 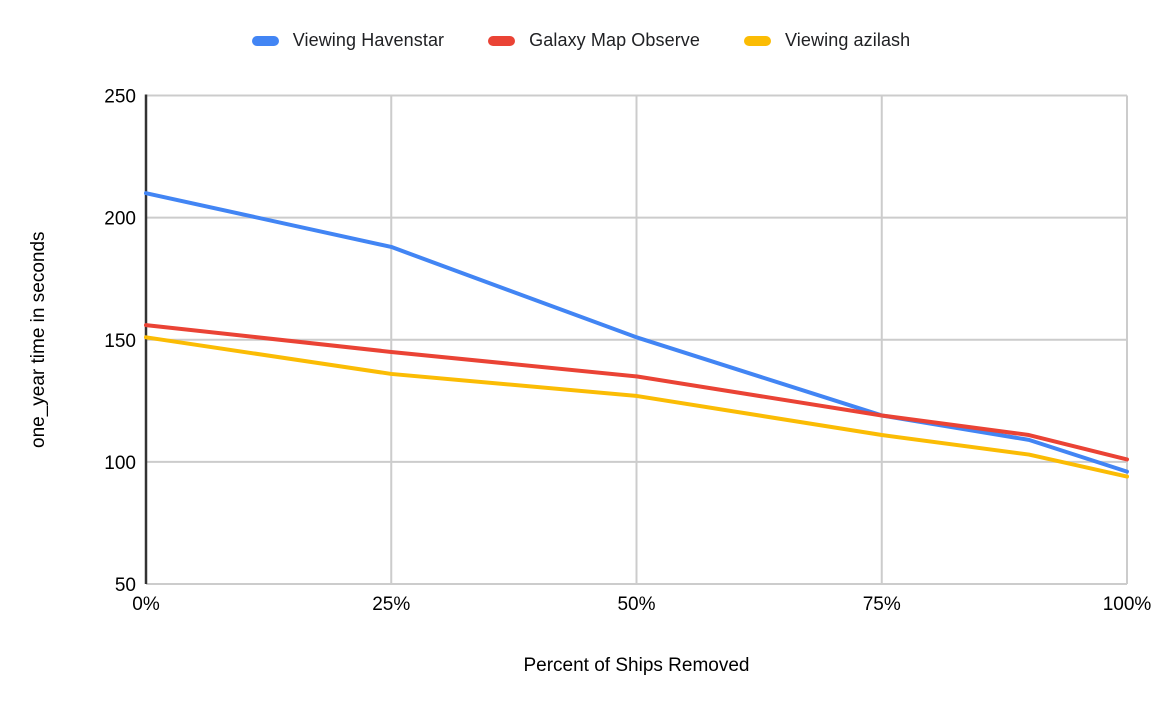 What do you see at coordinates (758, 40) in the screenshot?
I see `legend-swatch-yellow-icon` at bounding box center [758, 40].